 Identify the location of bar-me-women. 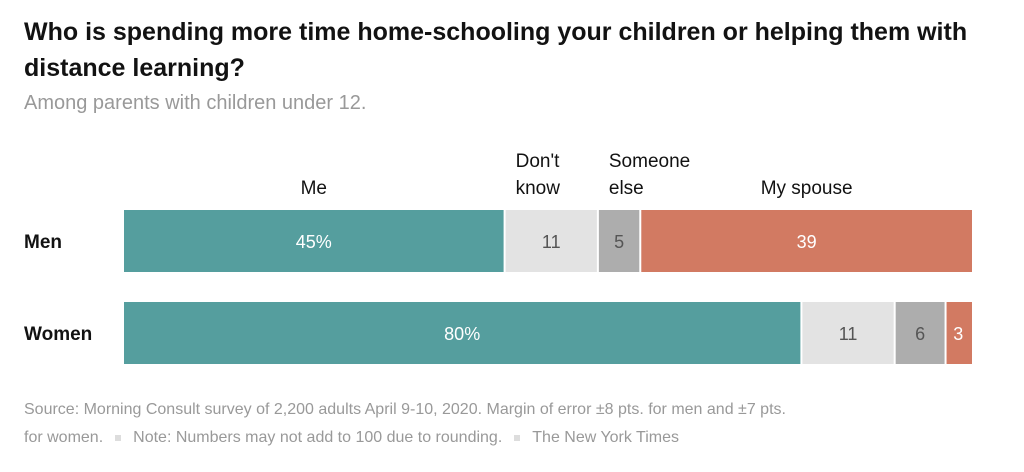
(462, 333).